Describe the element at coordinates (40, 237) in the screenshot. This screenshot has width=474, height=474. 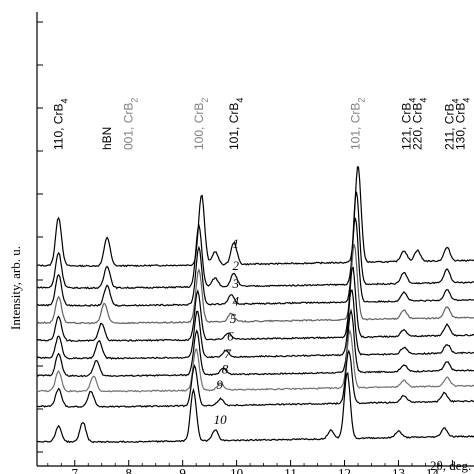
I see `y-ticks` at that location.